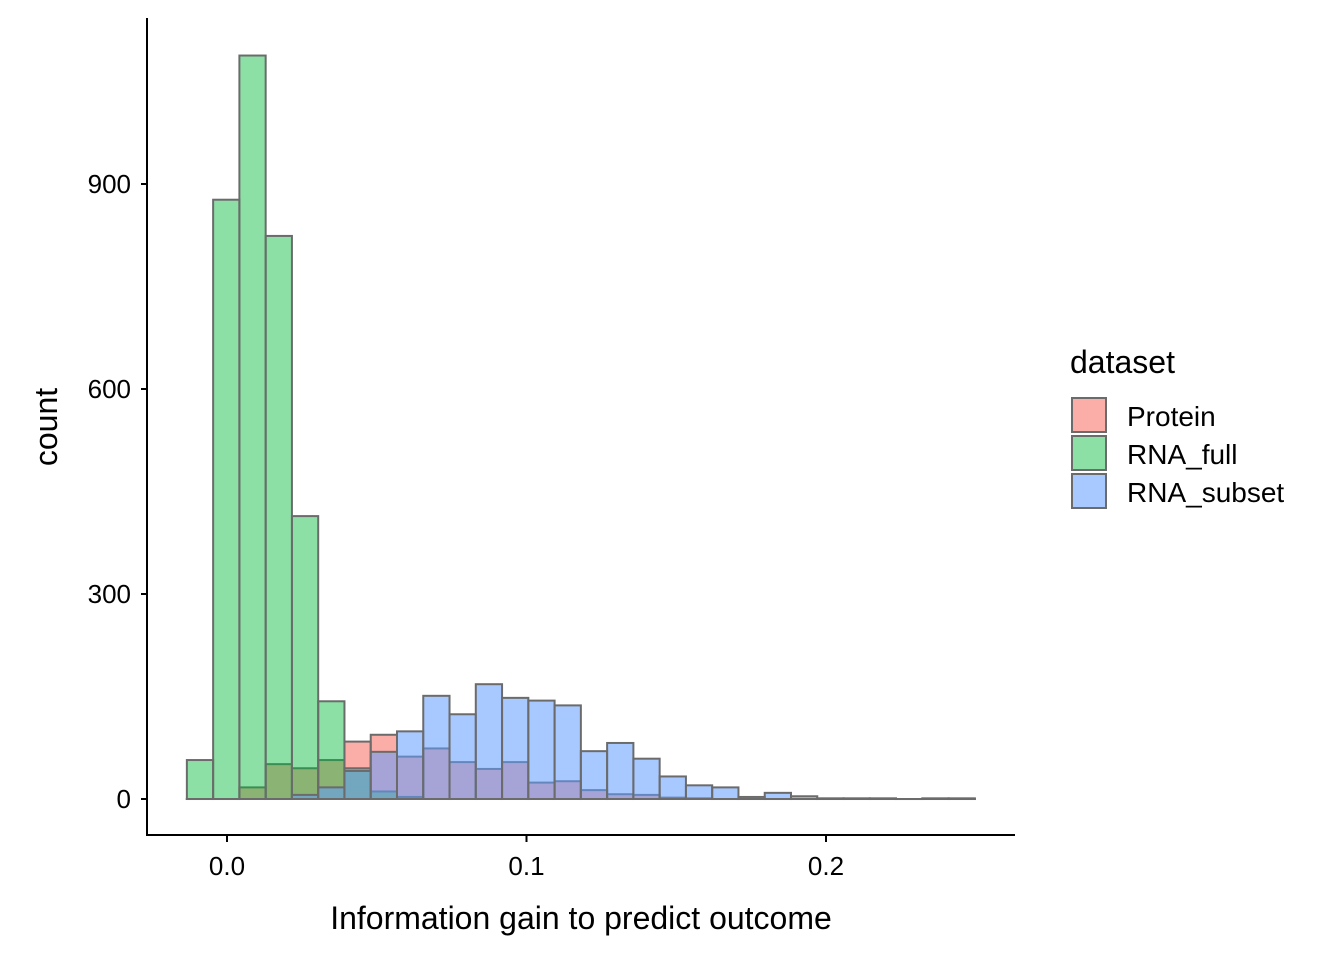  Describe the element at coordinates (826, 866) in the screenshot. I see `x-tick-label: 0.2` at that location.